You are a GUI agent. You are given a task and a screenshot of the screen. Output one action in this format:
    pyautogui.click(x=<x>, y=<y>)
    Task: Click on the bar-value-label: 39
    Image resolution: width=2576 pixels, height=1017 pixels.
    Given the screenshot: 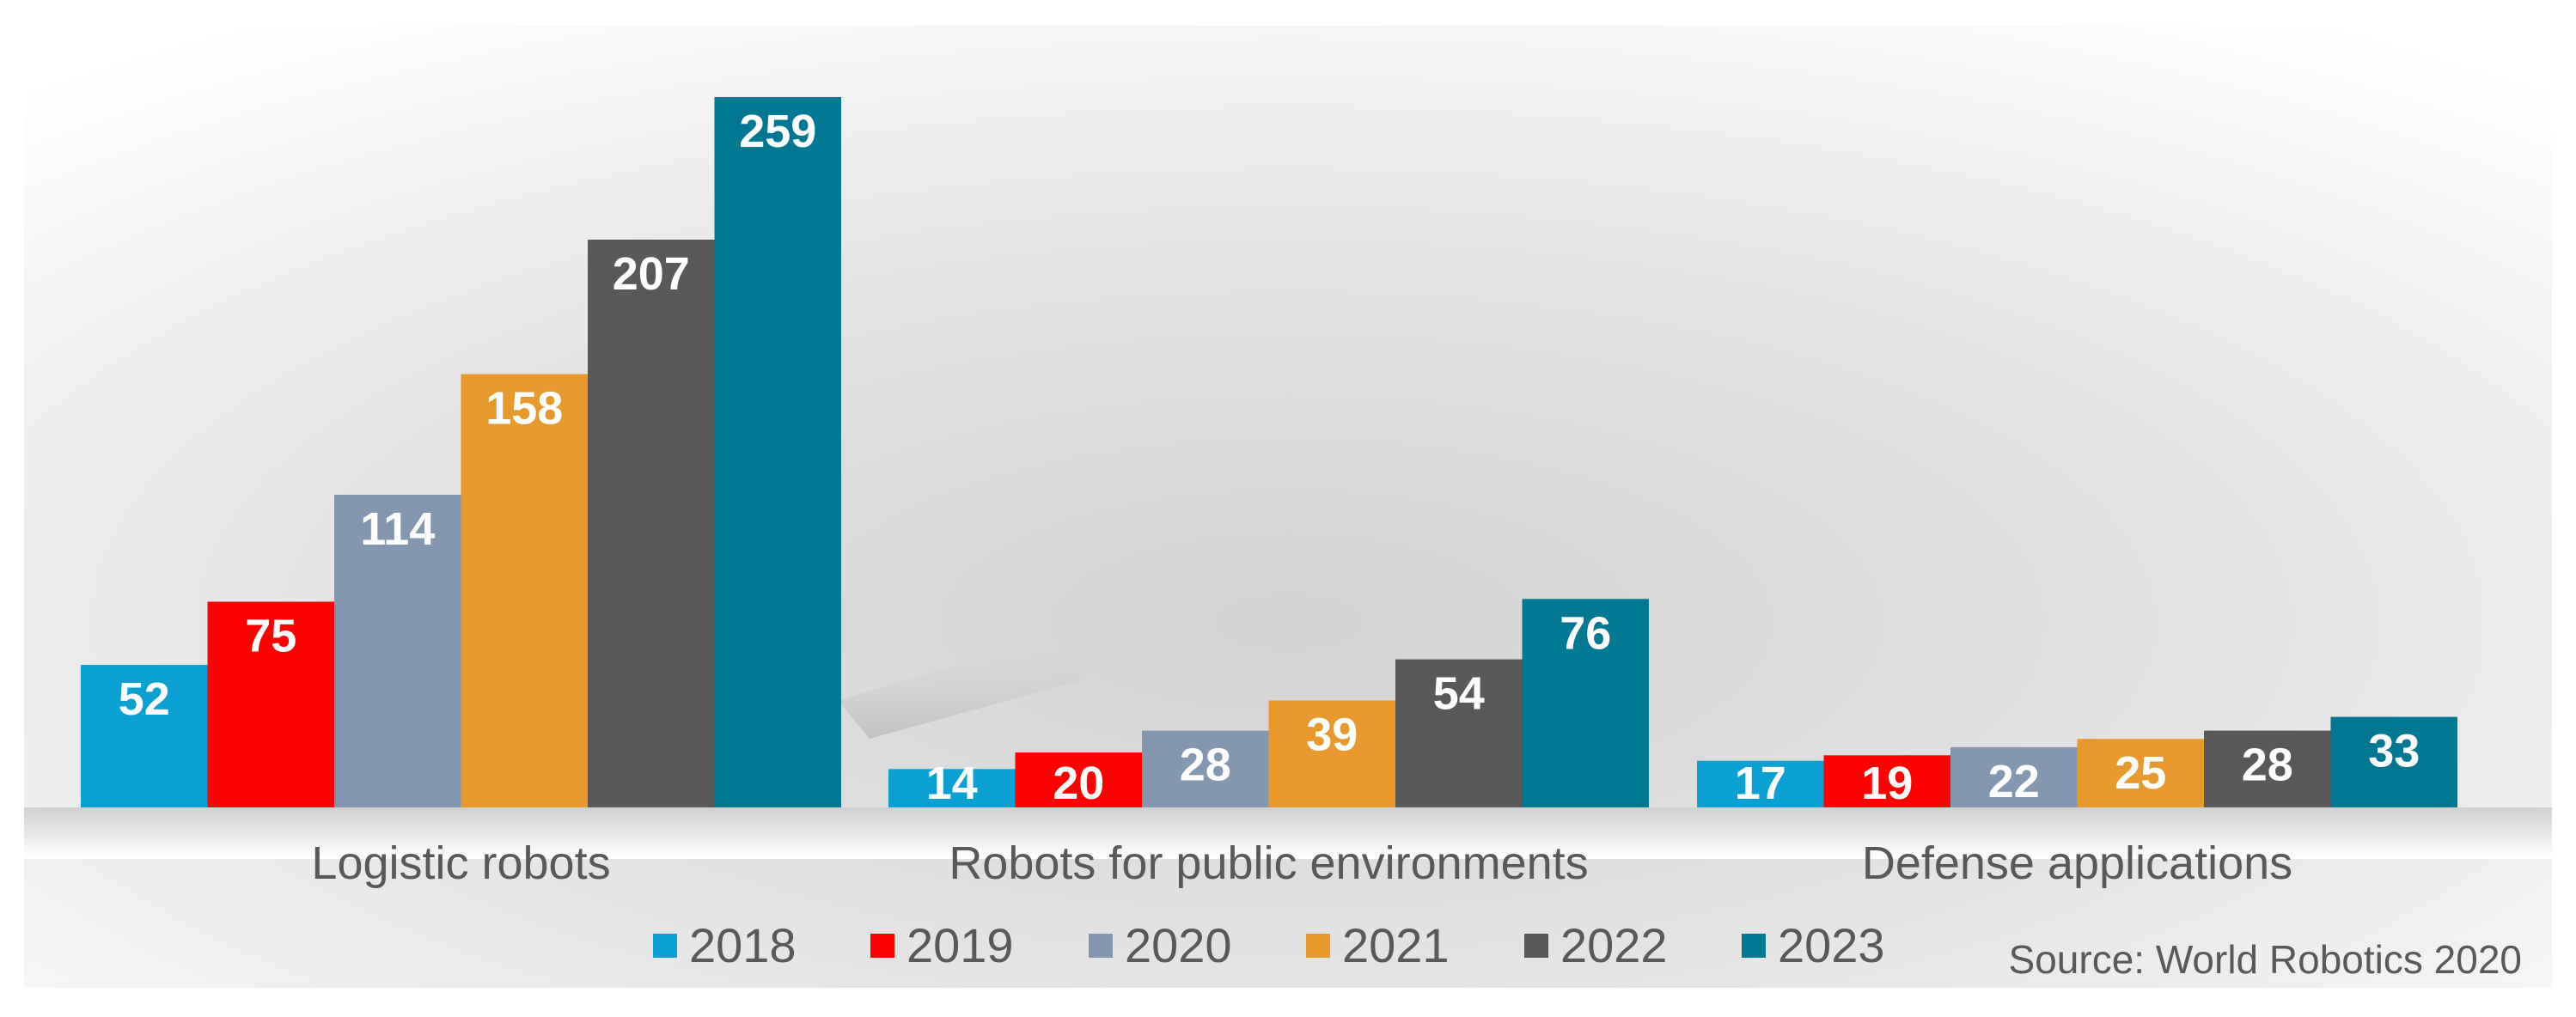 What is the action you would take?
    pyautogui.click(x=1332, y=735)
    